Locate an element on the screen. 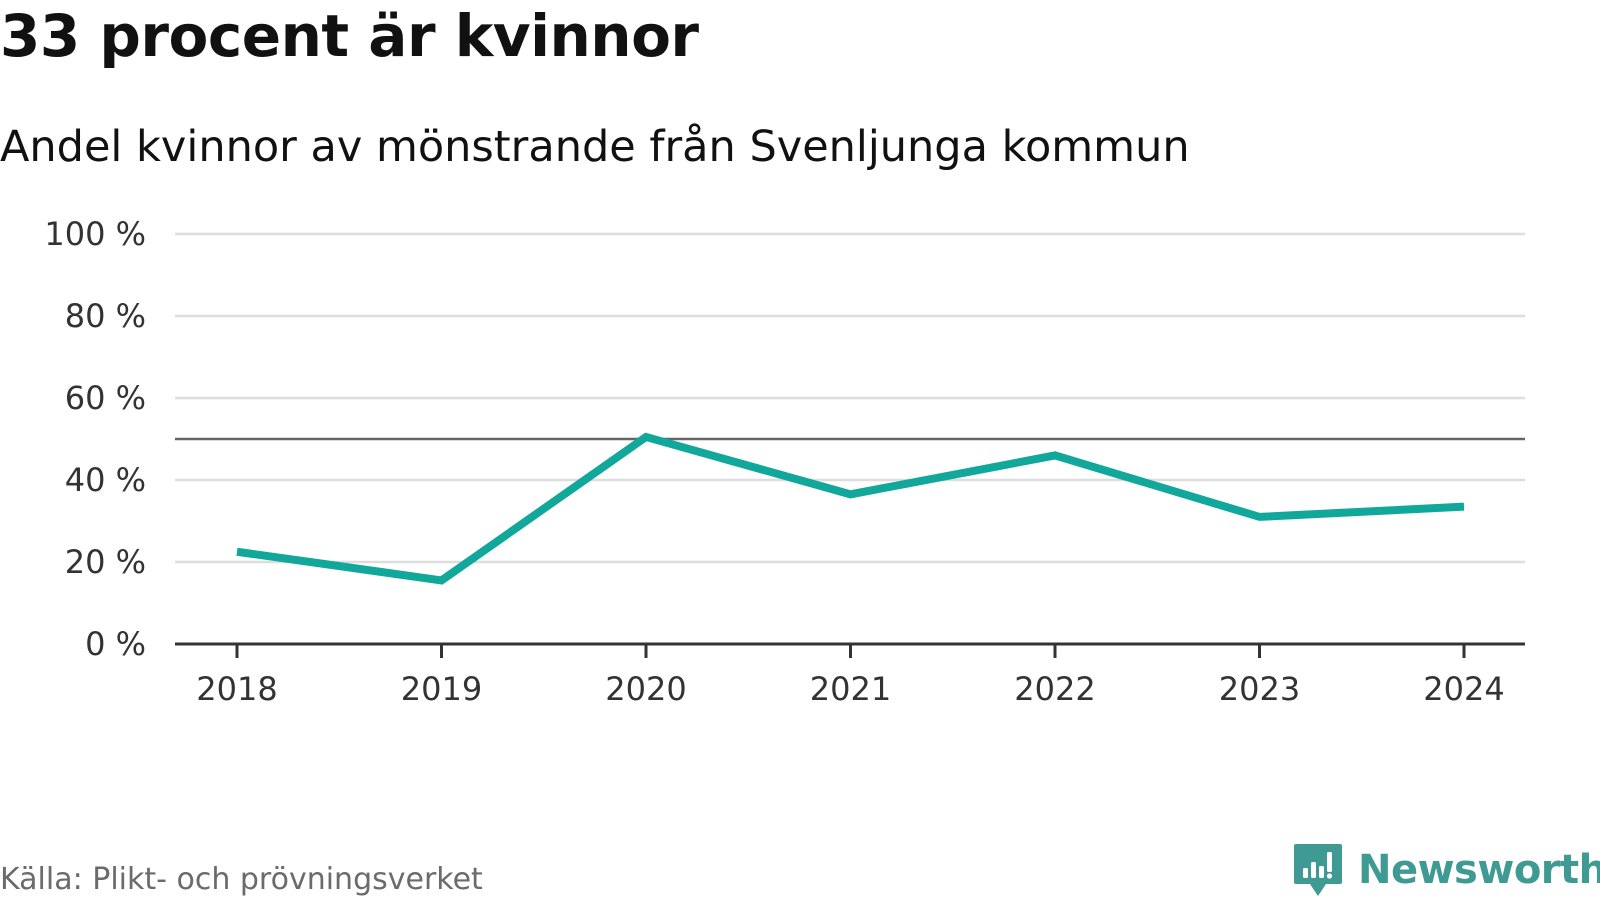 This screenshot has width=1600, height=900. x-tick-label: 2021 is located at coordinates (850, 689).